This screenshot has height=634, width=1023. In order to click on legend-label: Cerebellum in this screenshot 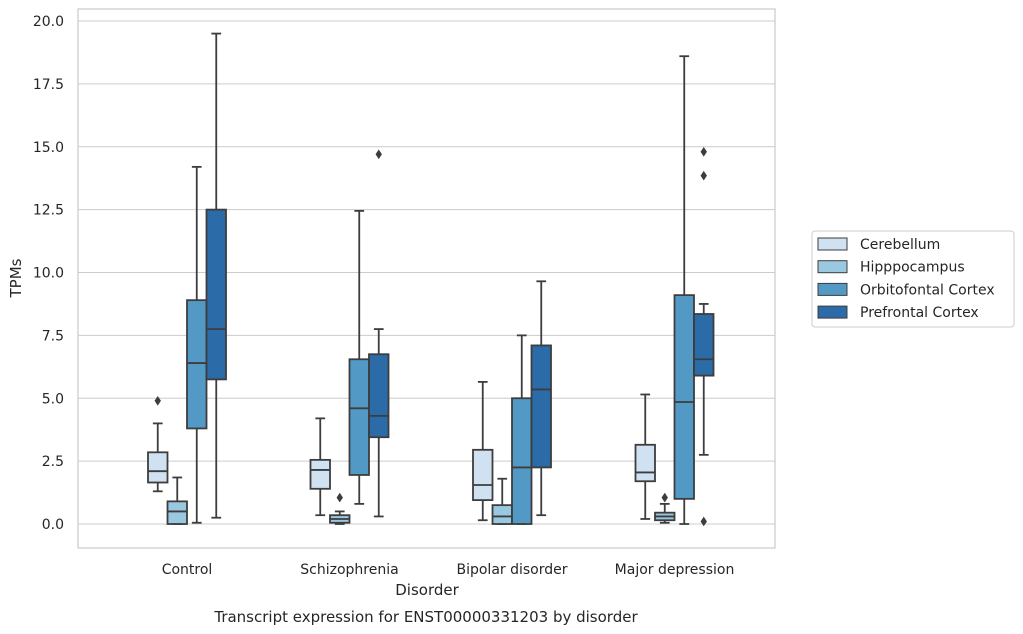, I will do `click(900, 245)`.